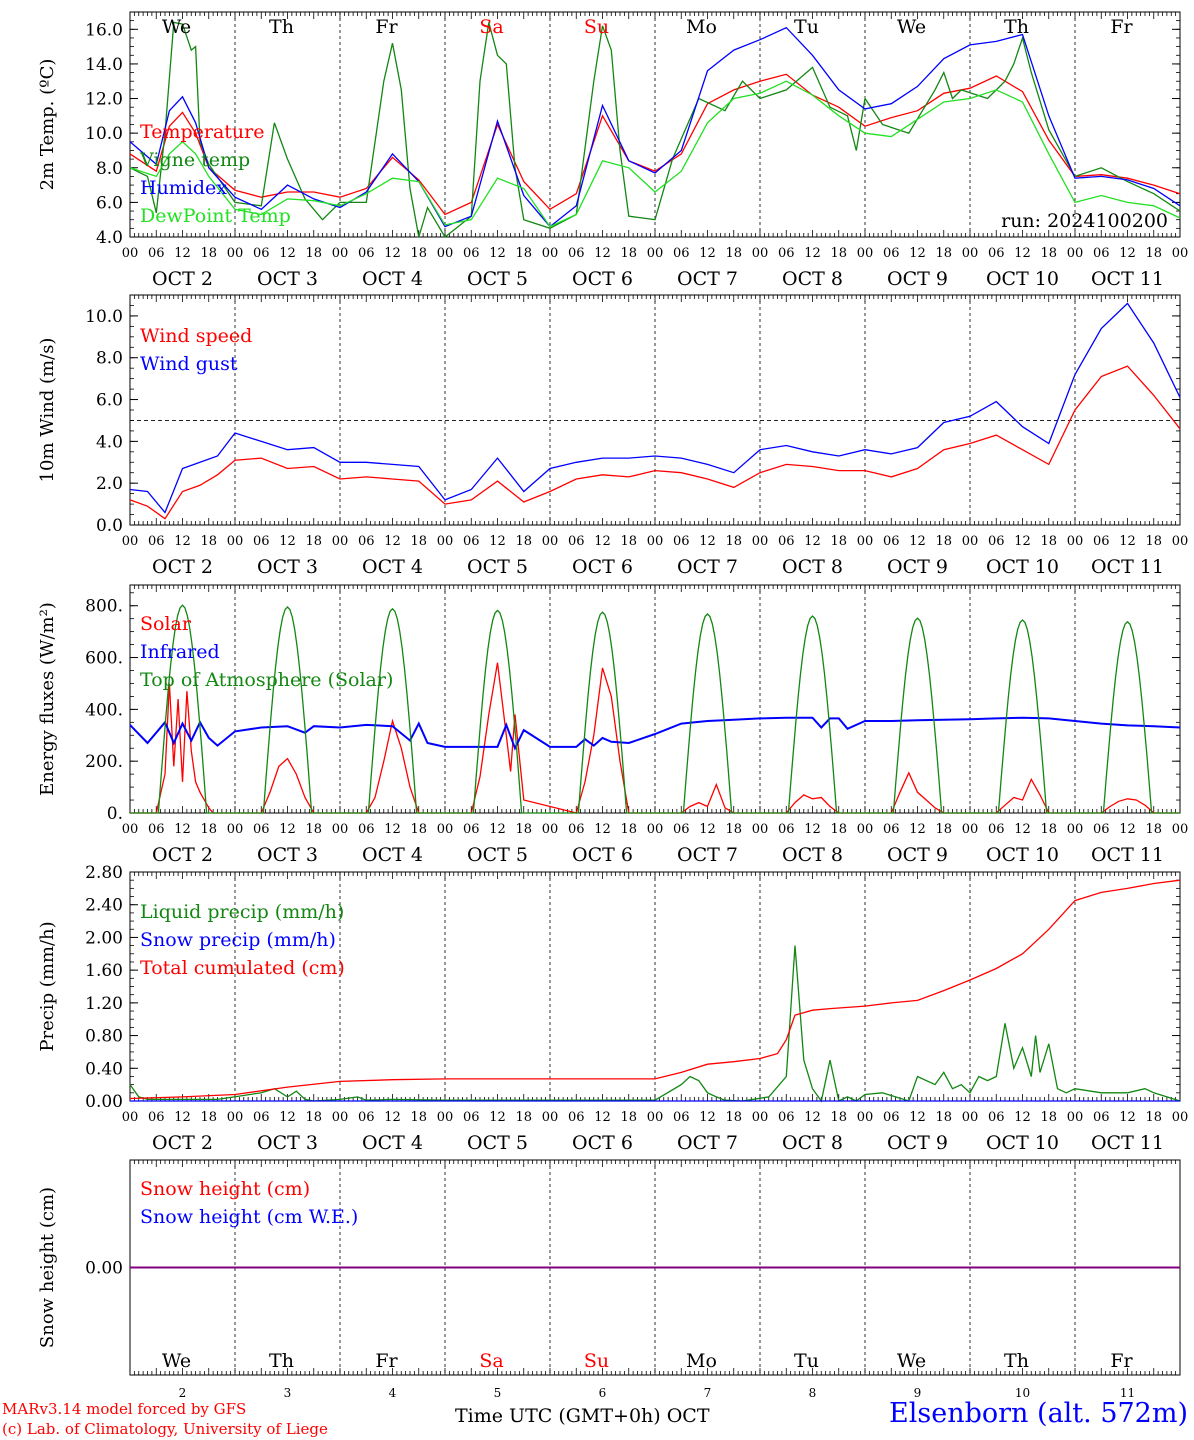 Image resolution: width=1194 pixels, height=1440 pixels. I want to click on y-tick-label: 0., so click(115, 814).